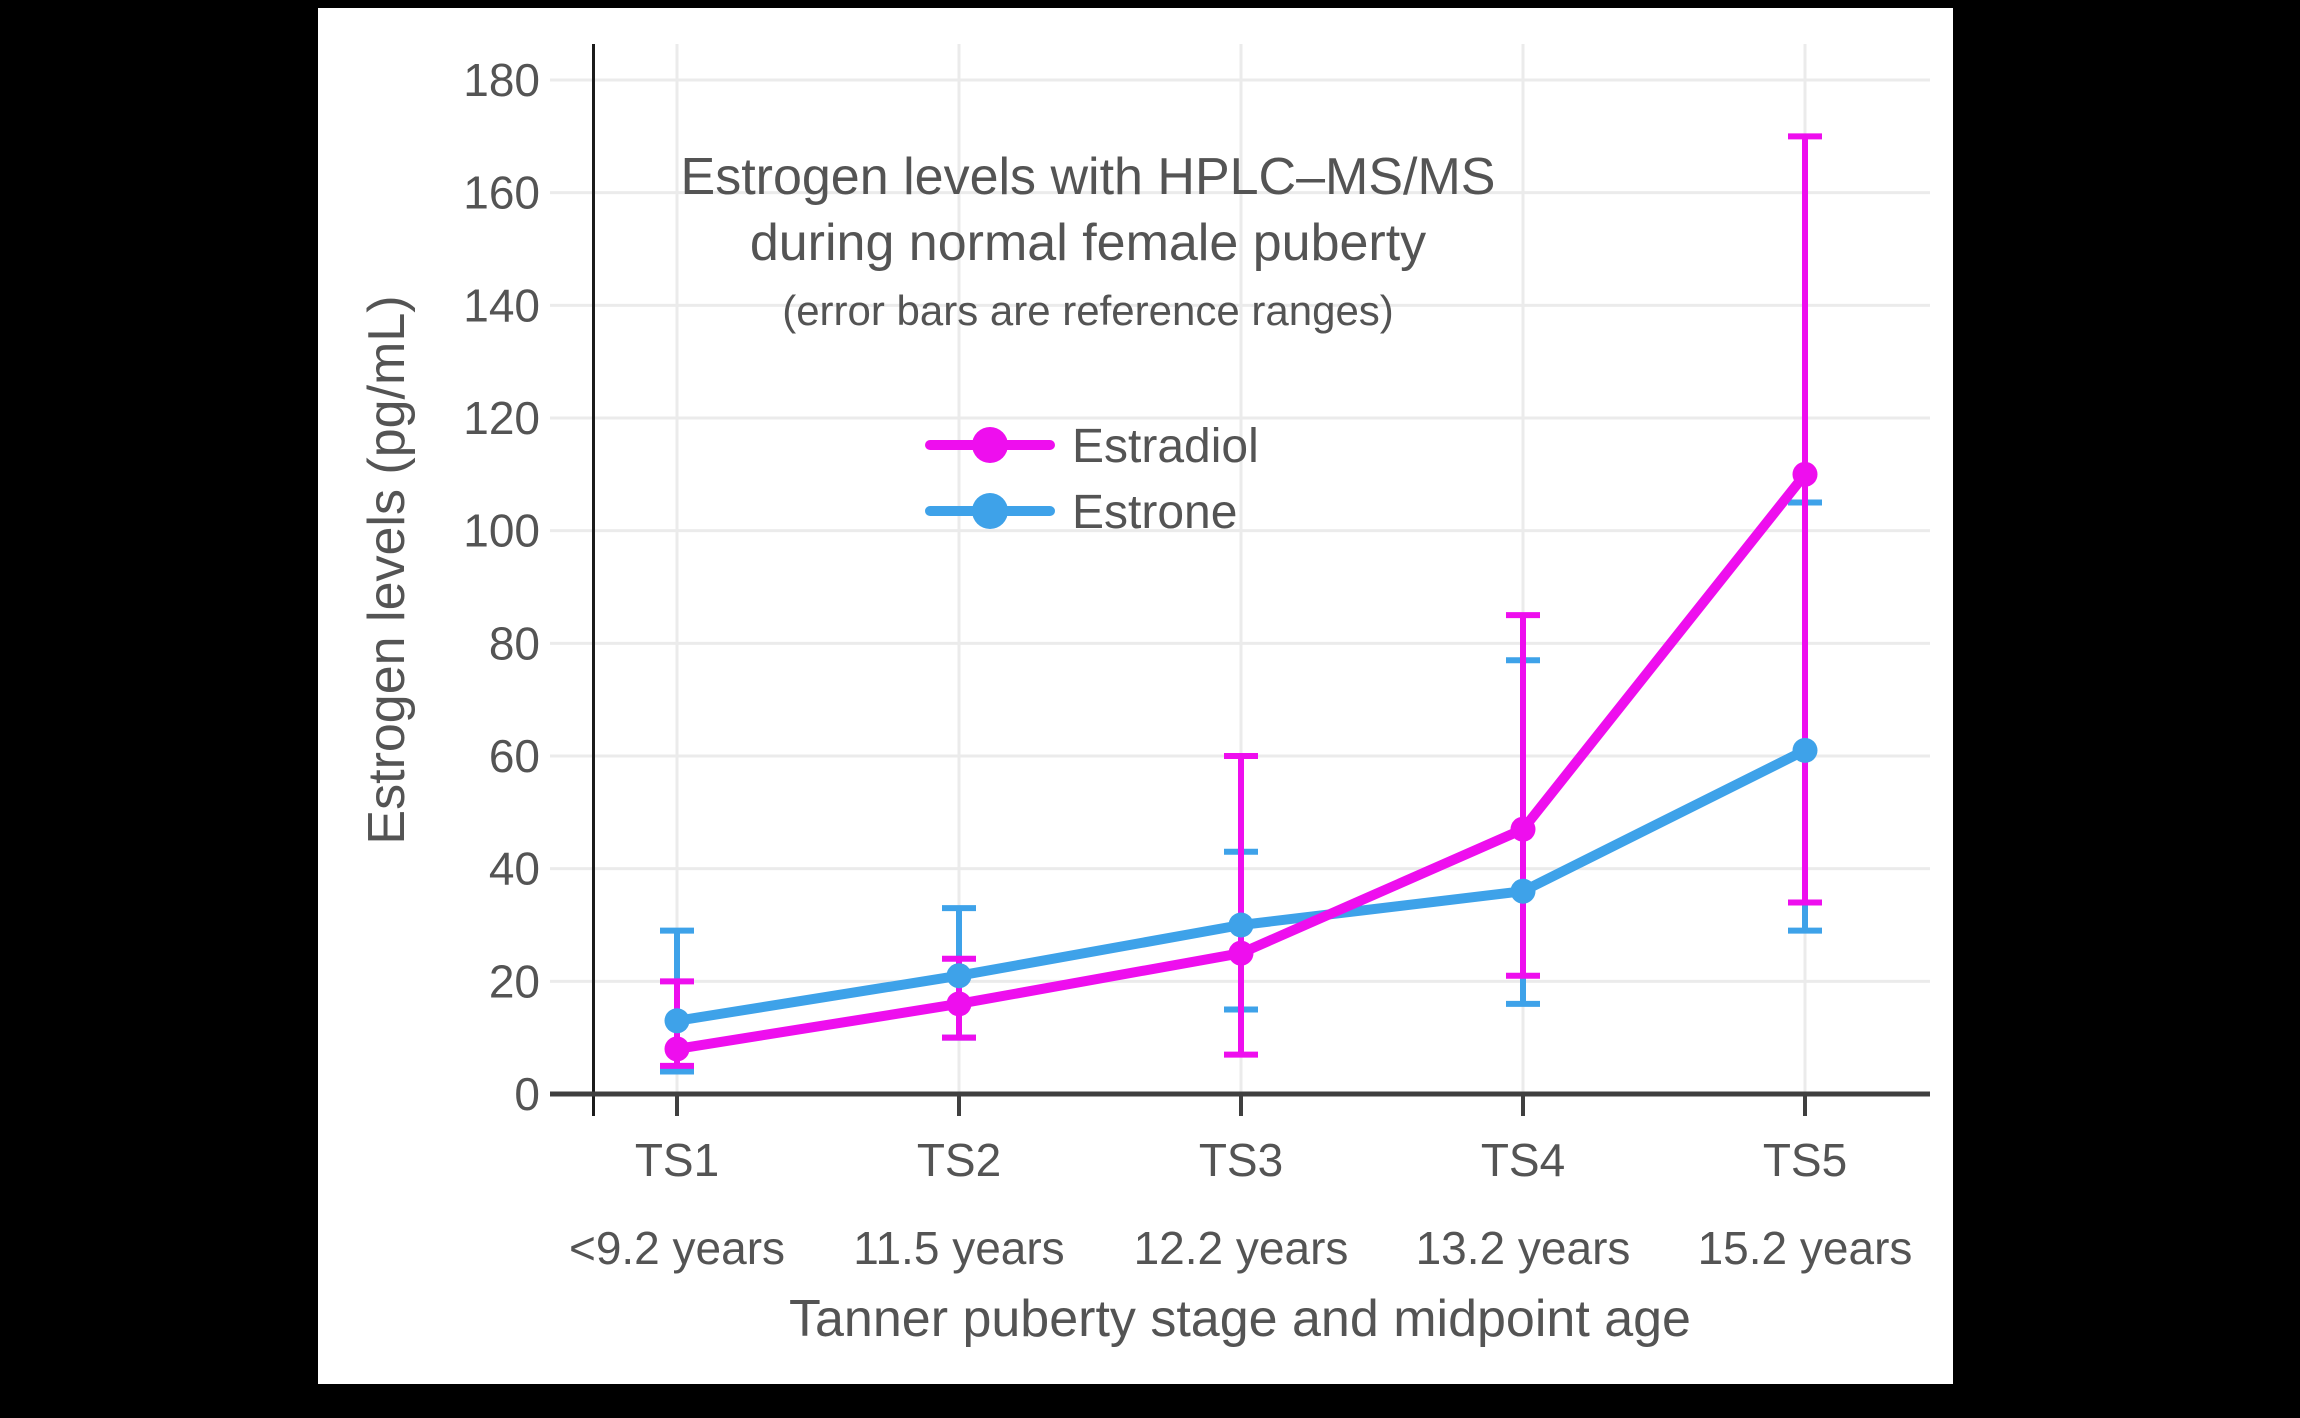 This screenshot has height=1418, width=2300. What do you see at coordinates (1154, 512) in the screenshot?
I see `legend-label-estrone: Estrone` at bounding box center [1154, 512].